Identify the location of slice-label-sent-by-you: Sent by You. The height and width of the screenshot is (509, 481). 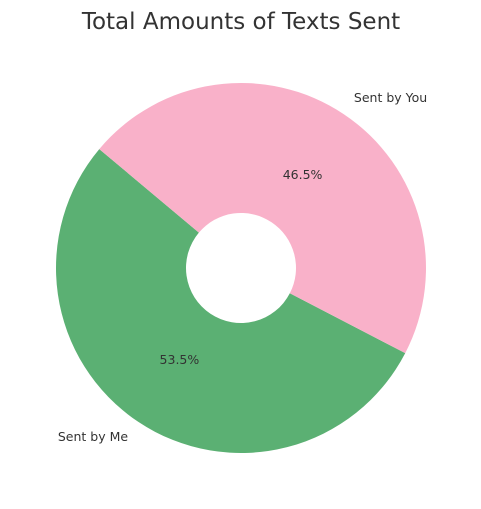
(390, 97).